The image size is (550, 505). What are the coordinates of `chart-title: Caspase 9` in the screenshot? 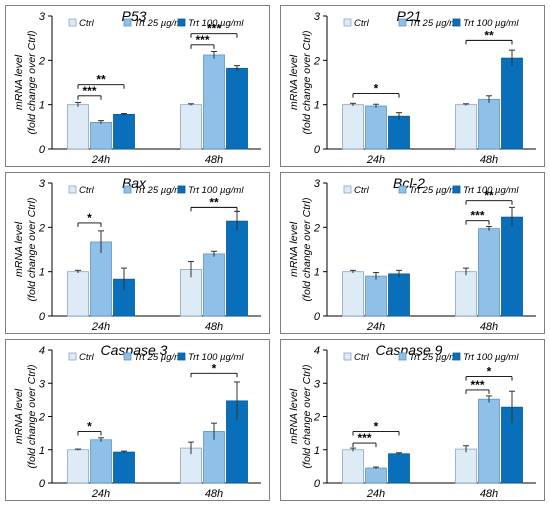 It's located at (409, 350).